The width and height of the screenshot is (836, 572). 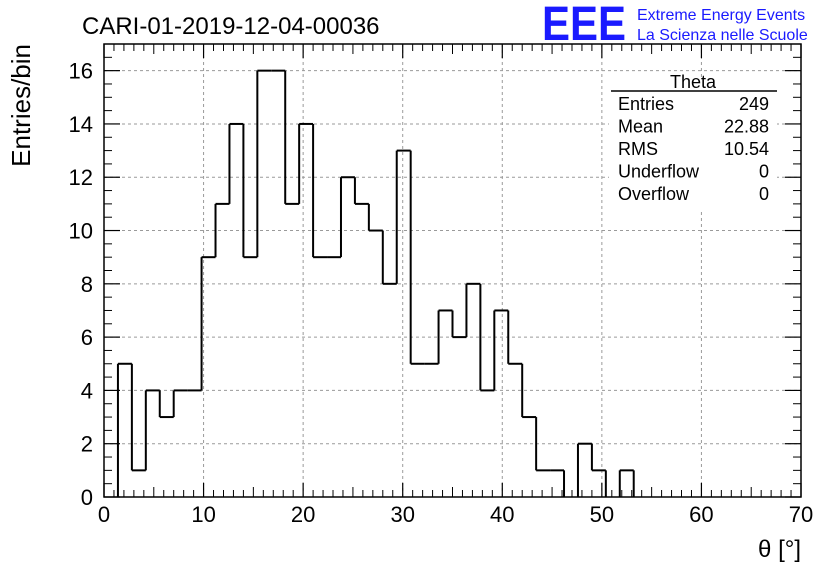 I want to click on x-tick-label: 10, so click(x=203, y=514).